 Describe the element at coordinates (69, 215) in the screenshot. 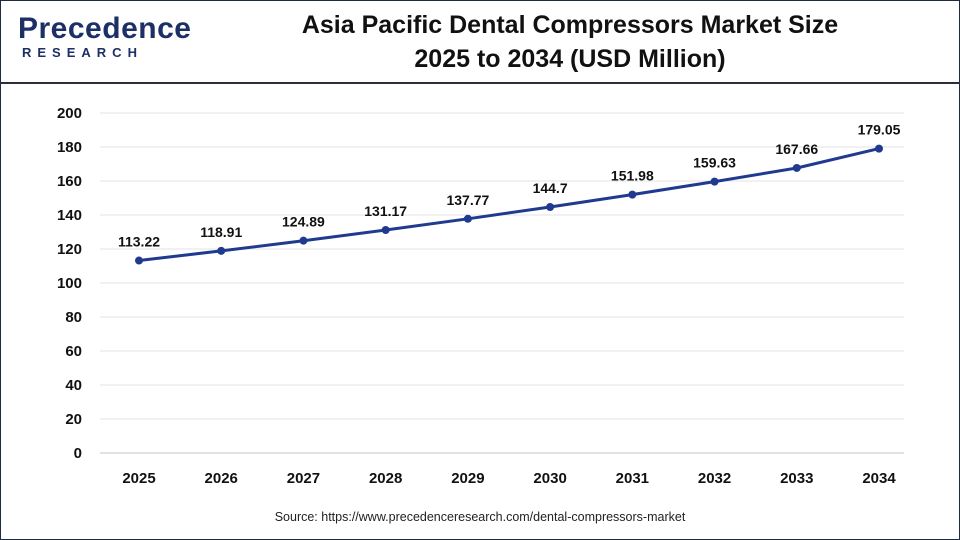

I see `y-tick-label: 140` at that location.